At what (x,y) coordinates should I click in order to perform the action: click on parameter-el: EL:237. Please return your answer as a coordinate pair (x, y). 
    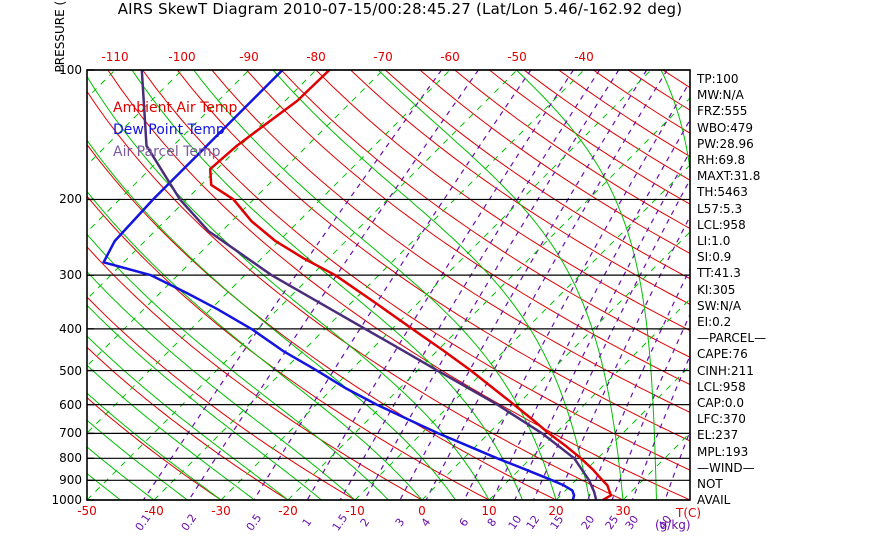
    Looking at the image, I should click on (718, 435).